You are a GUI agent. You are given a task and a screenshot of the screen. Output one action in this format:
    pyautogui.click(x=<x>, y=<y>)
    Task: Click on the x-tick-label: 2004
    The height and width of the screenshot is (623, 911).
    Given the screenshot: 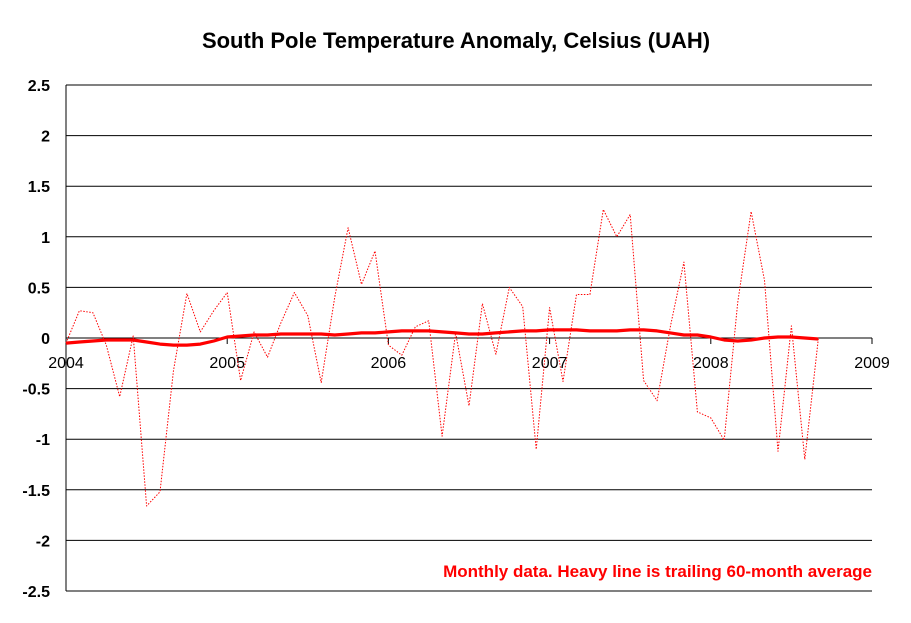 What is the action you would take?
    pyautogui.click(x=66, y=363)
    